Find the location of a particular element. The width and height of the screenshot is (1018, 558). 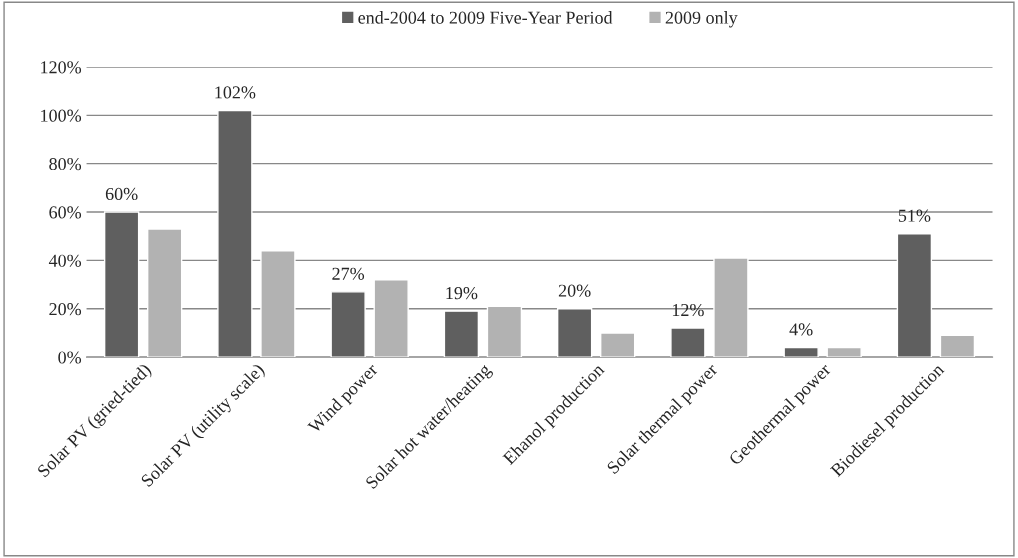

y-tick-label: 100% is located at coordinates (61, 115).